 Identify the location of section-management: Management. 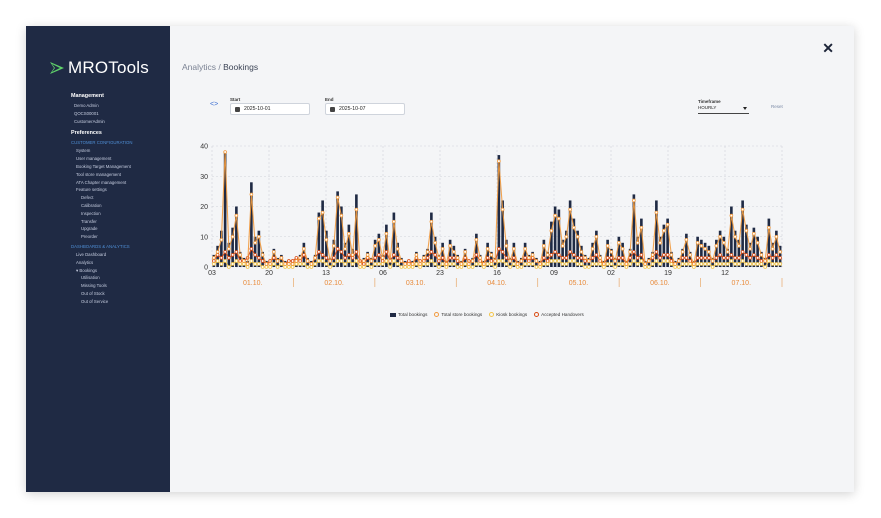
(87, 96).